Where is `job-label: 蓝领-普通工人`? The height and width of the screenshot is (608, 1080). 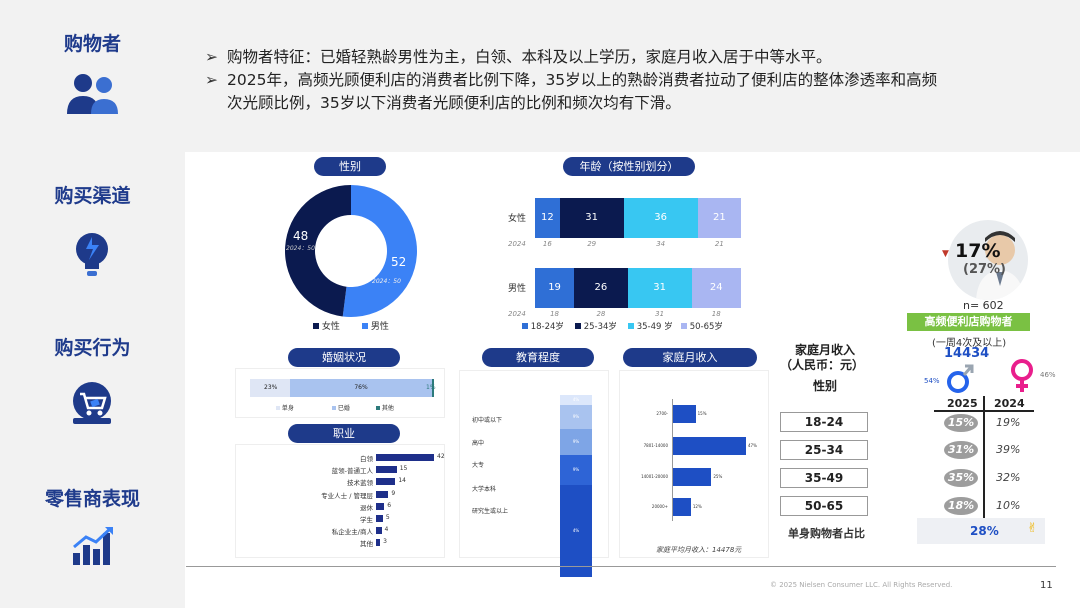 job-label: 蓝领-普通工人 is located at coordinates (352, 471).